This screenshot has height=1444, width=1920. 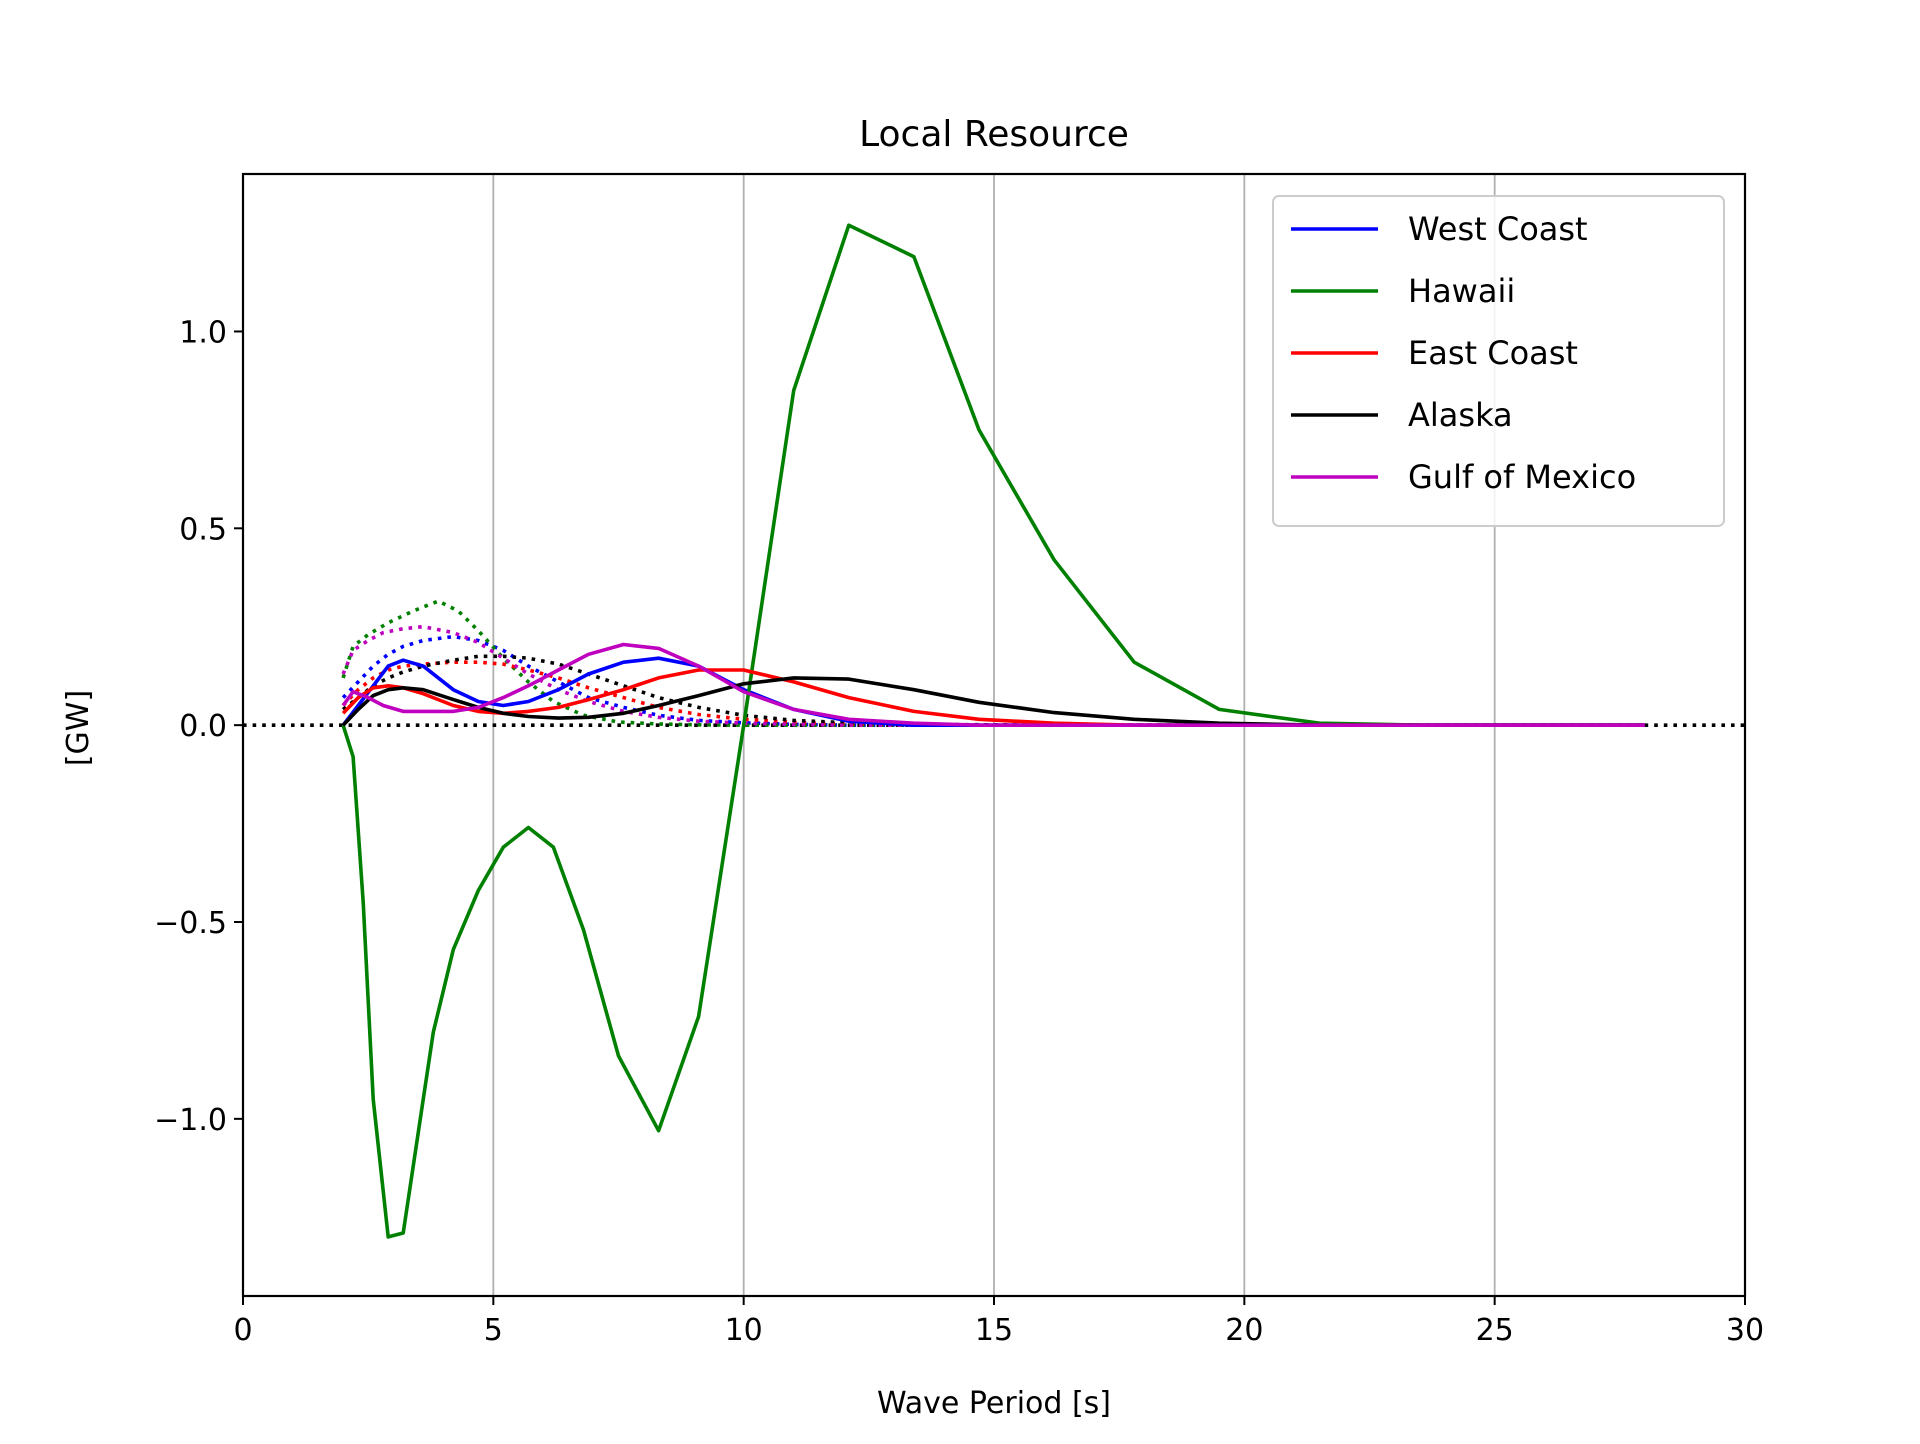 I want to click on y-axis-label: [GW], so click(x=78, y=728).